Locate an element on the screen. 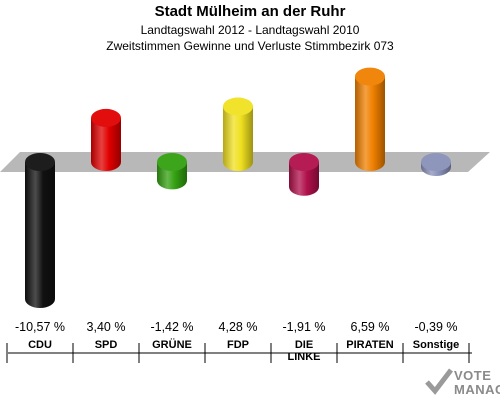  category-label: CDU is located at coordinates (40, 345).